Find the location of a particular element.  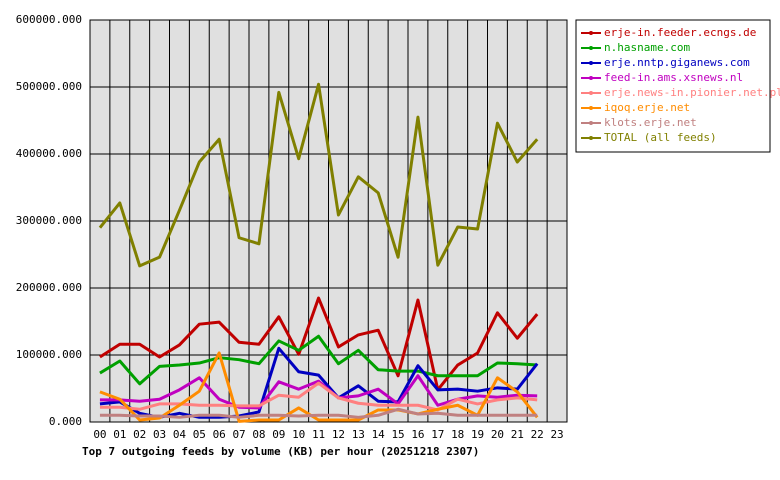

legend-label: n.hasname.com is located at coordinates (647, 47).